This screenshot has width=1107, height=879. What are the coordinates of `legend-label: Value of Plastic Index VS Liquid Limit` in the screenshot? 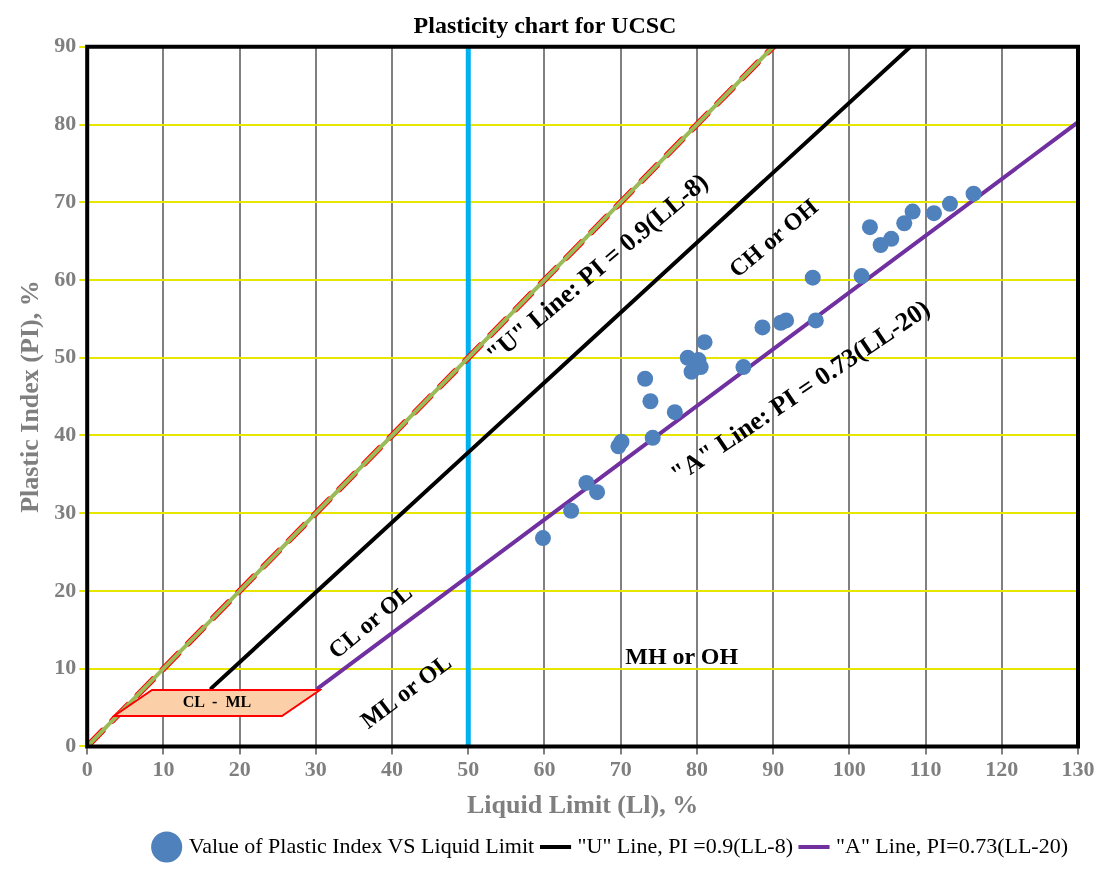 It's located at (361, 845).